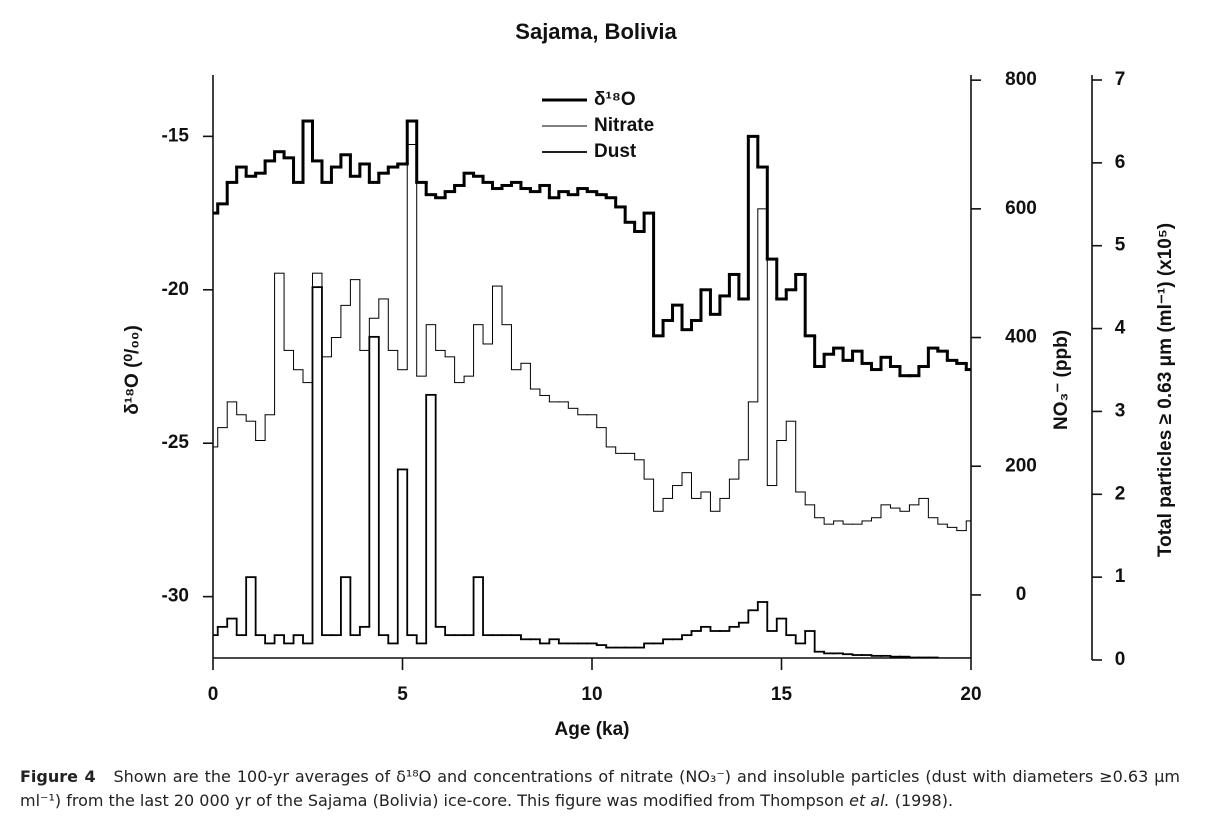 This screenshot has height=825, width=1206. What do you see at coordinates (175, 289) in the screenshot?
I see `y-tick-label: -20` at bounding box center [175, 289].